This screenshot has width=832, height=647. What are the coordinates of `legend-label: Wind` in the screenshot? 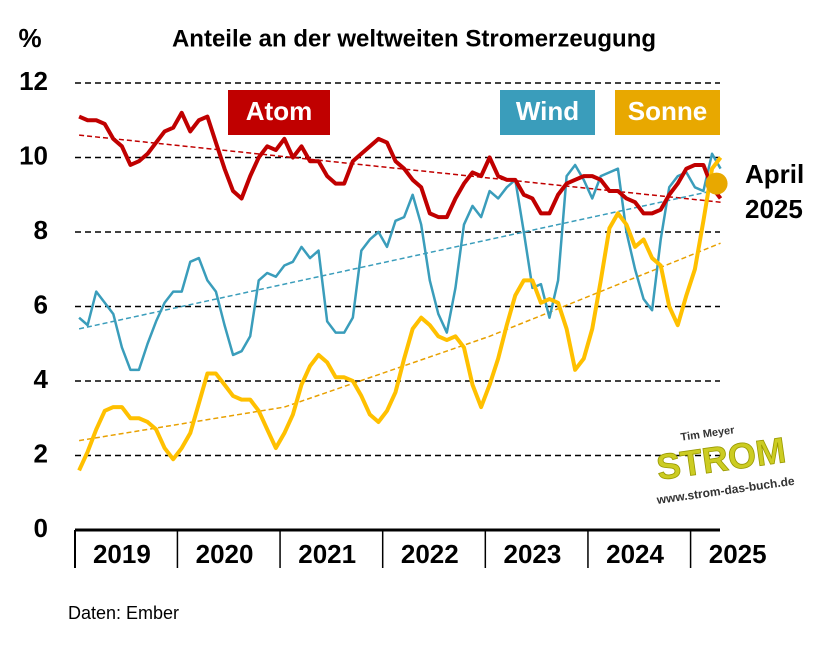 It's located at (547, 111).